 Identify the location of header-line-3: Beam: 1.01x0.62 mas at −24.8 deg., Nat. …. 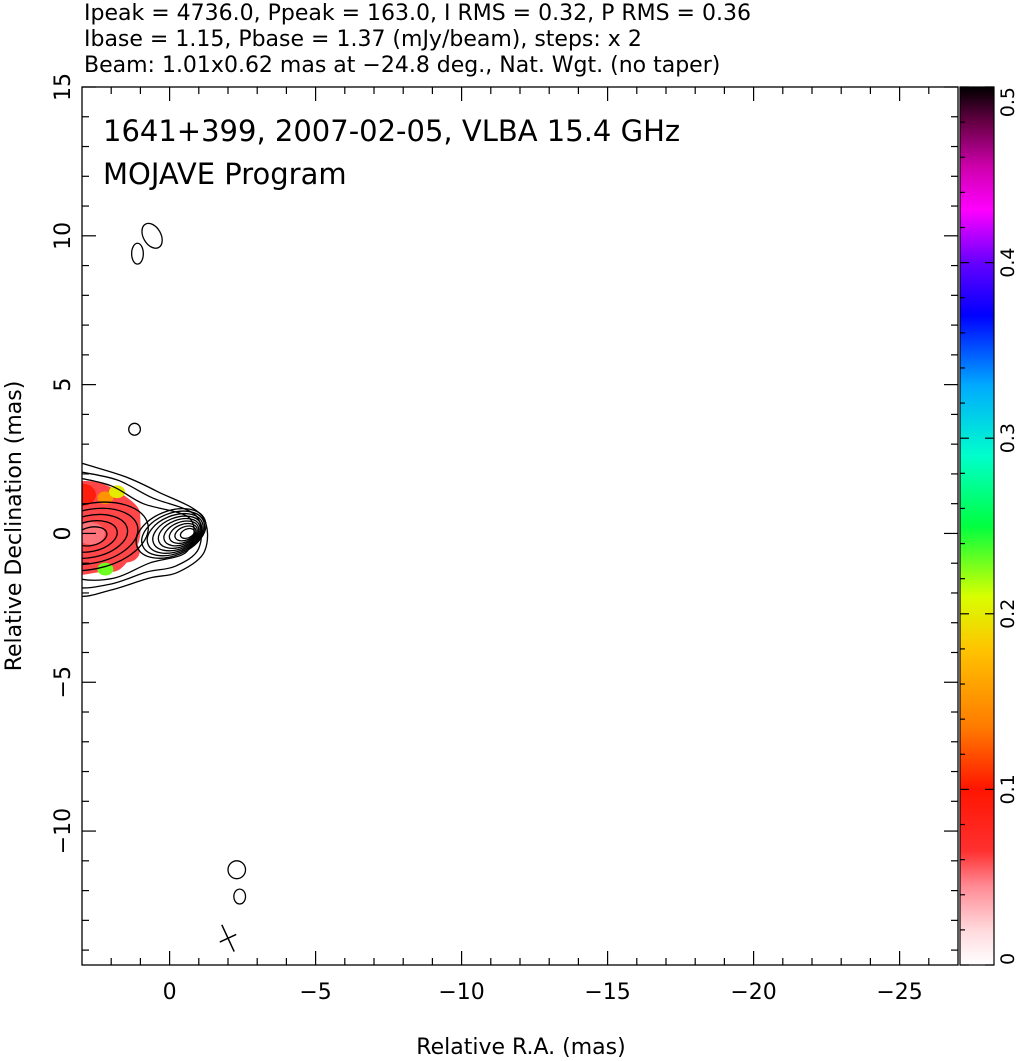
(402, 65).